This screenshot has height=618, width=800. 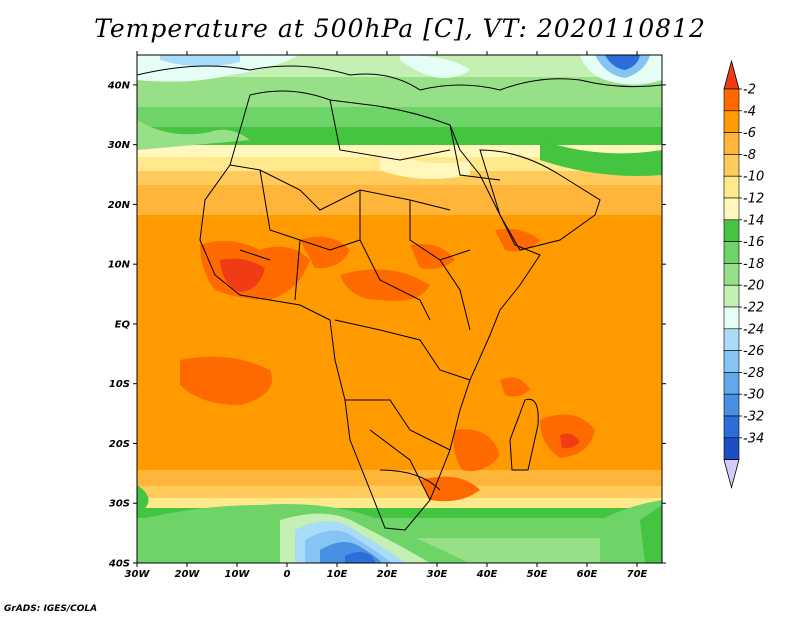 What do you see at coordinates (238, 574) in the screenshot?
I see `lon-tick-label: 10W` at bounding box center [238, 574].